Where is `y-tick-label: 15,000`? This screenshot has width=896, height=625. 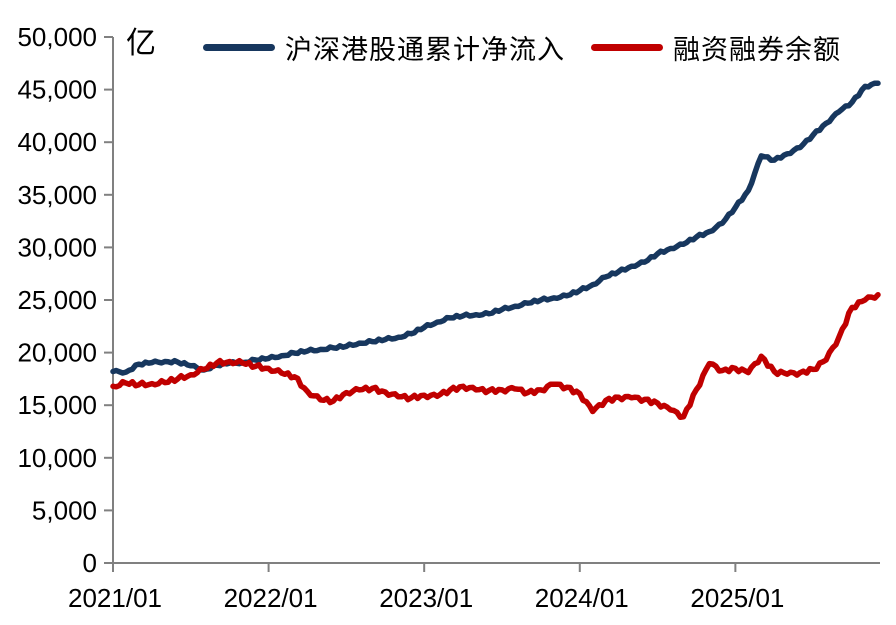 y-tick-label: 15,000 is located at coordinates (57, 405).